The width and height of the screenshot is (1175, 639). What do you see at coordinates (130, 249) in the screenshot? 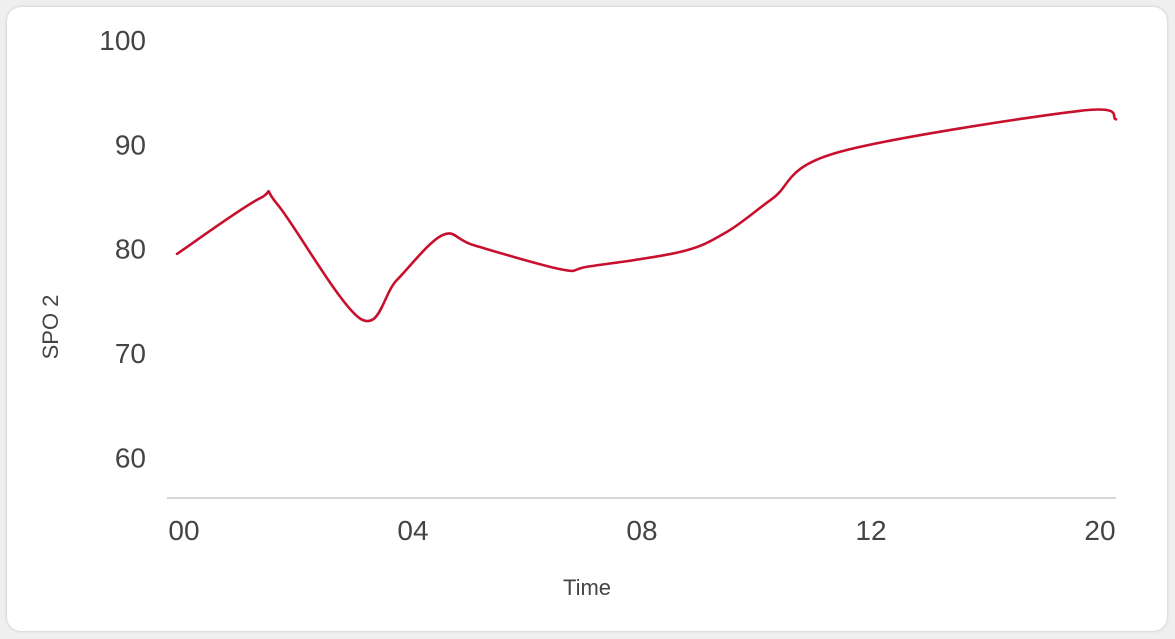
I see `y-tick-label: 80` at bounding box center [130, 249].